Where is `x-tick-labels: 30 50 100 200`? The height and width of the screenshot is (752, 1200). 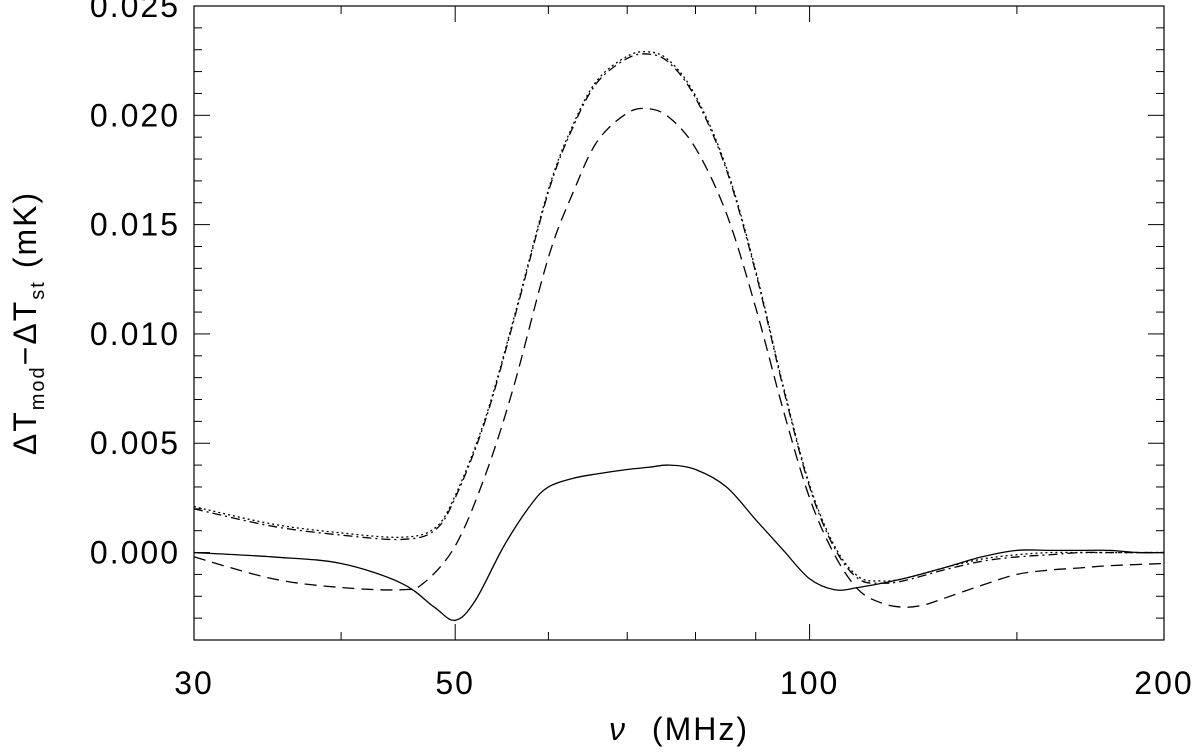 x-tick-labels: 30 50 100 200 is located at coordinates (683, 683).